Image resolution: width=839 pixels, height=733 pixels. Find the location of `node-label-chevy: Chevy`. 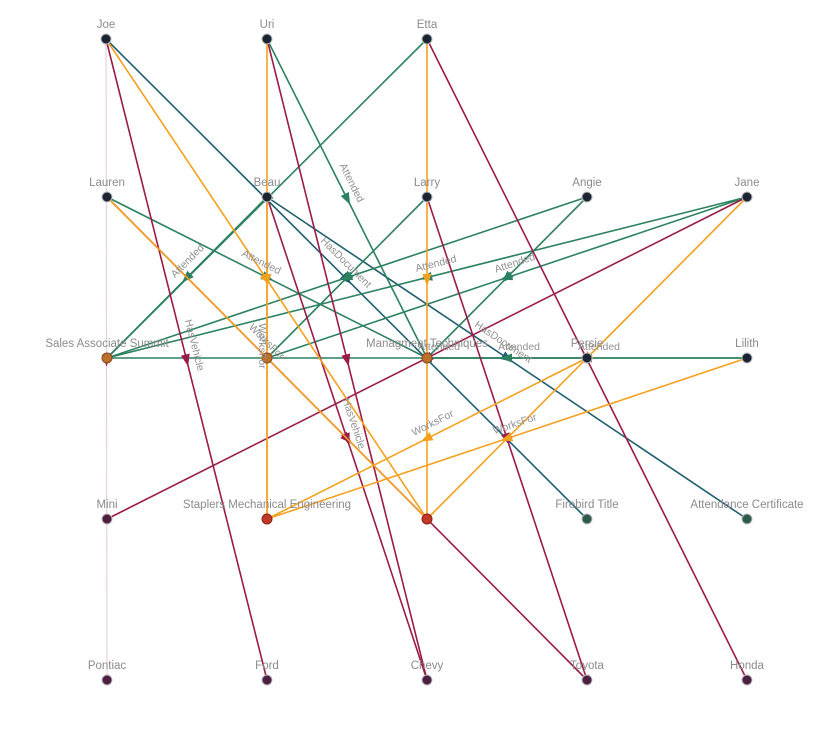

node-label-chevy: Chevy is located at coordinates (427, 666).